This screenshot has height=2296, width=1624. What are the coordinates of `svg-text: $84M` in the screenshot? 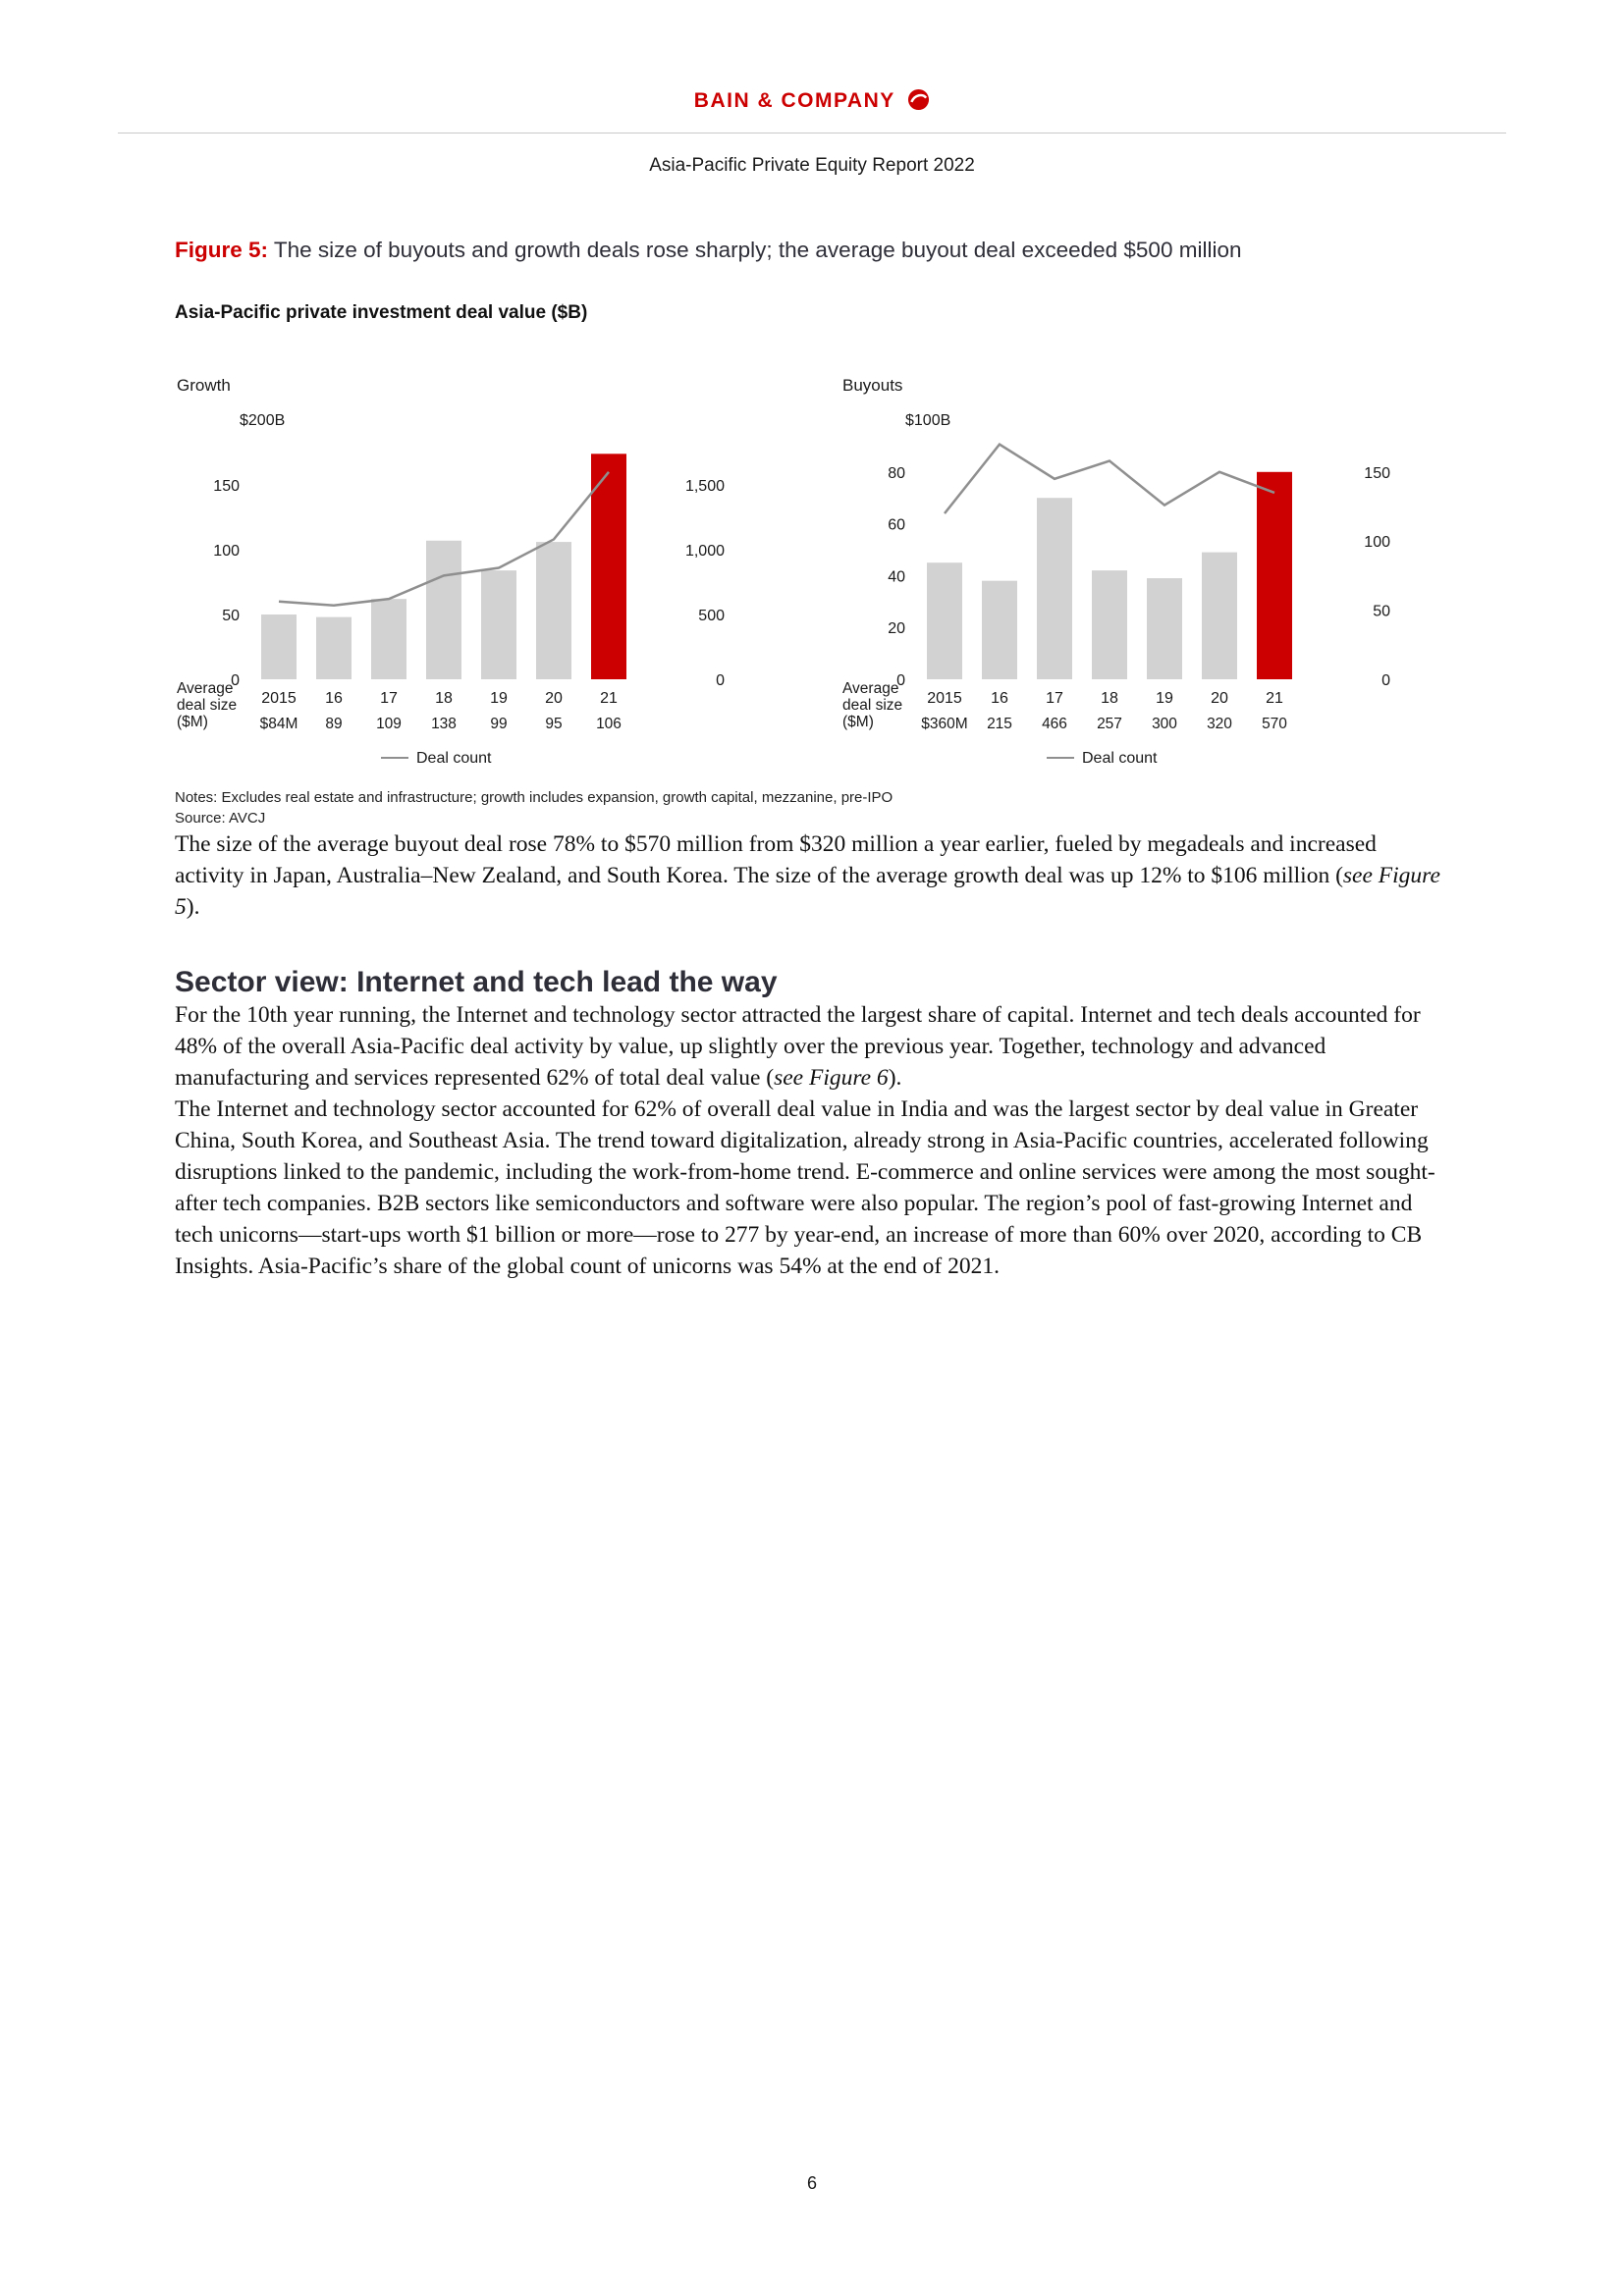 It's located at (279, 724).